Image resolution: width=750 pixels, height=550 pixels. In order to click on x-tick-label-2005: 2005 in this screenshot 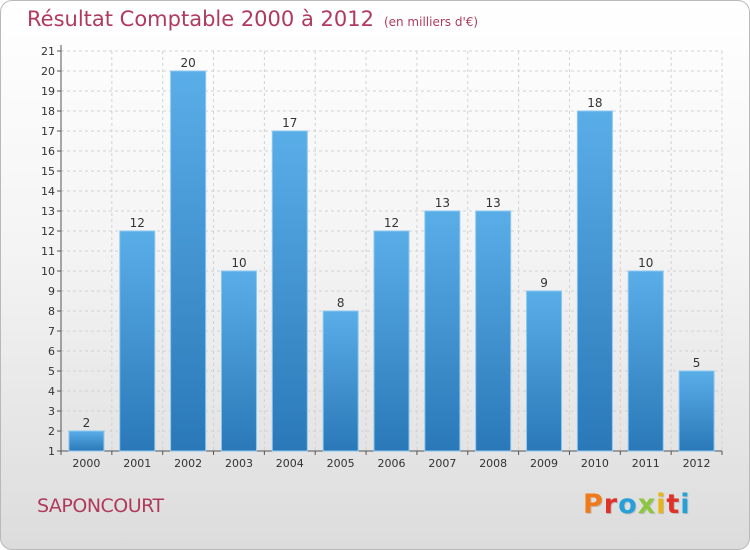, I will do `click(341, 463)`.